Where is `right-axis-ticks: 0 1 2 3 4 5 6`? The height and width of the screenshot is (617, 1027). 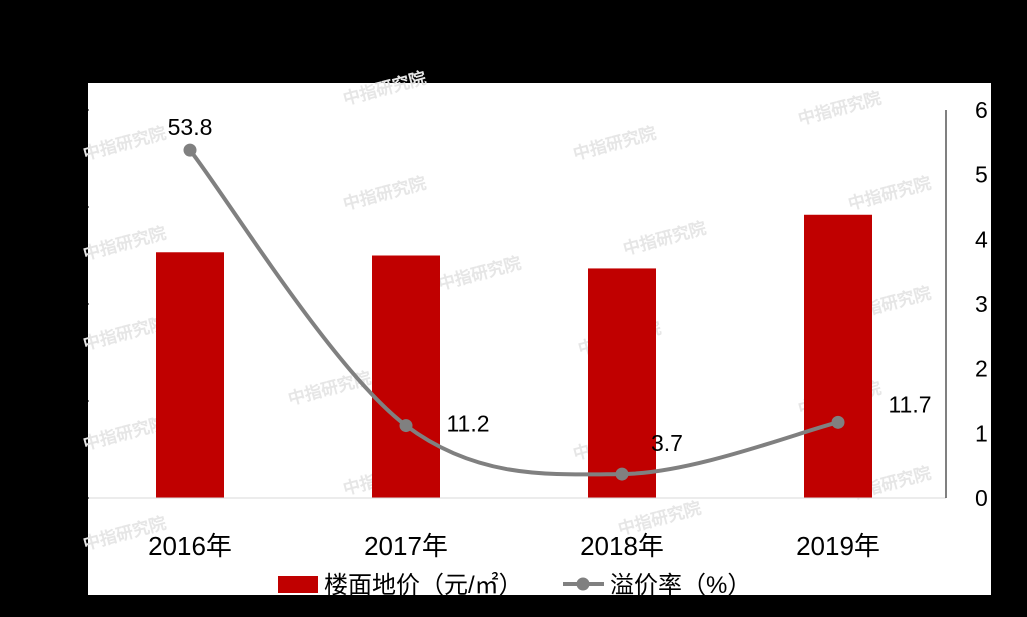 right-axis-ticks: 0 1 2 3 4 5 6 is located at coordinates (981, 304).